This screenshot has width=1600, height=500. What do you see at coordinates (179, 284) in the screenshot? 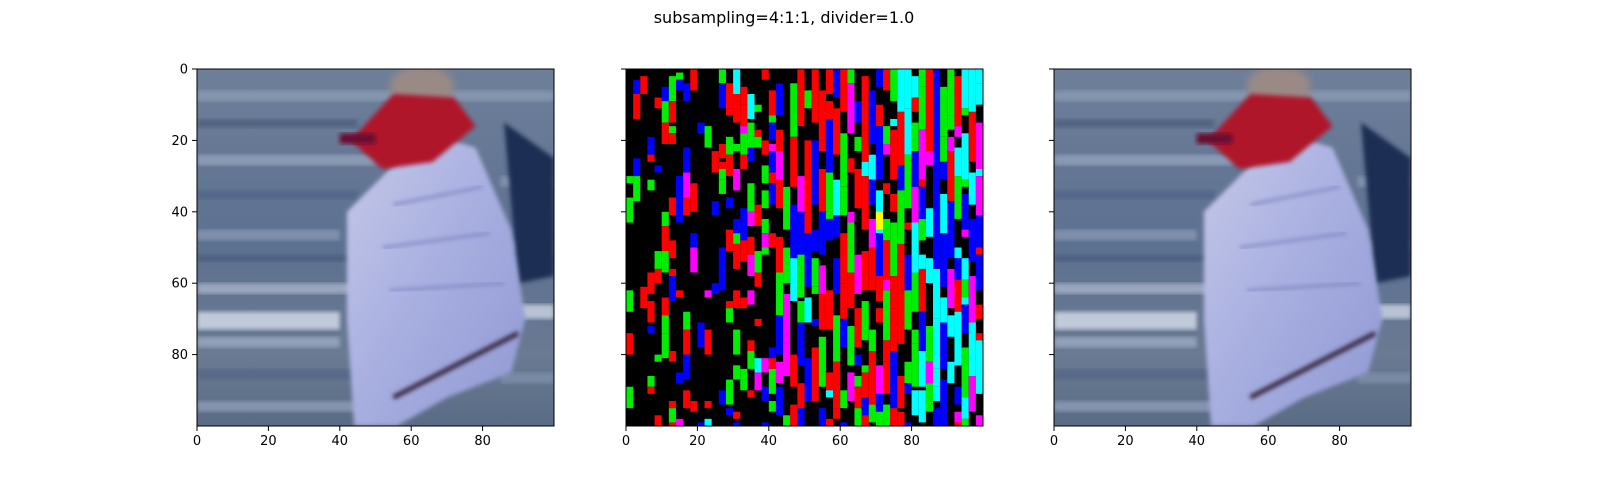
I see `y-tick-label: 60` at bounding box center [179, 284].